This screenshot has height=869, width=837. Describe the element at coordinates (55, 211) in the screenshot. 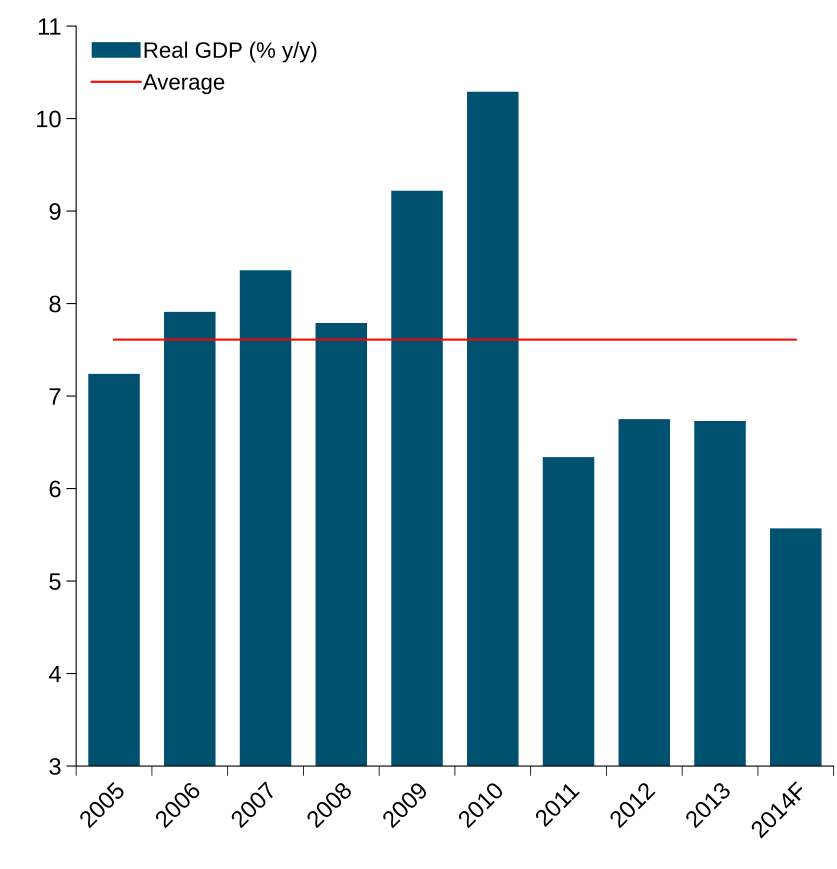

I see `y-tick-label: 9` at that location.